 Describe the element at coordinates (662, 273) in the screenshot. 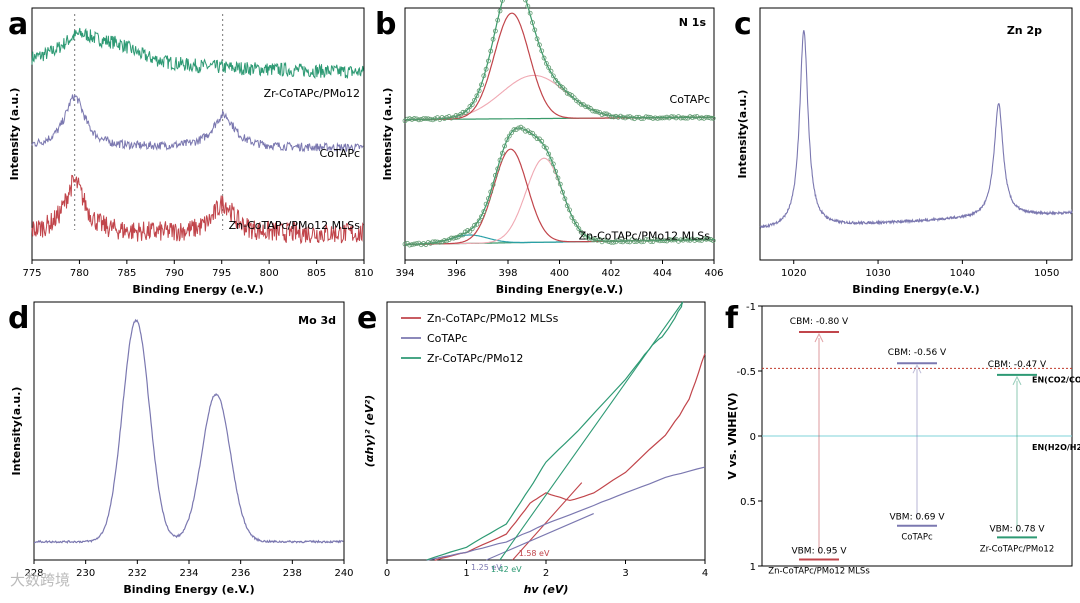

I see `x-tick-label: 404` at that location.